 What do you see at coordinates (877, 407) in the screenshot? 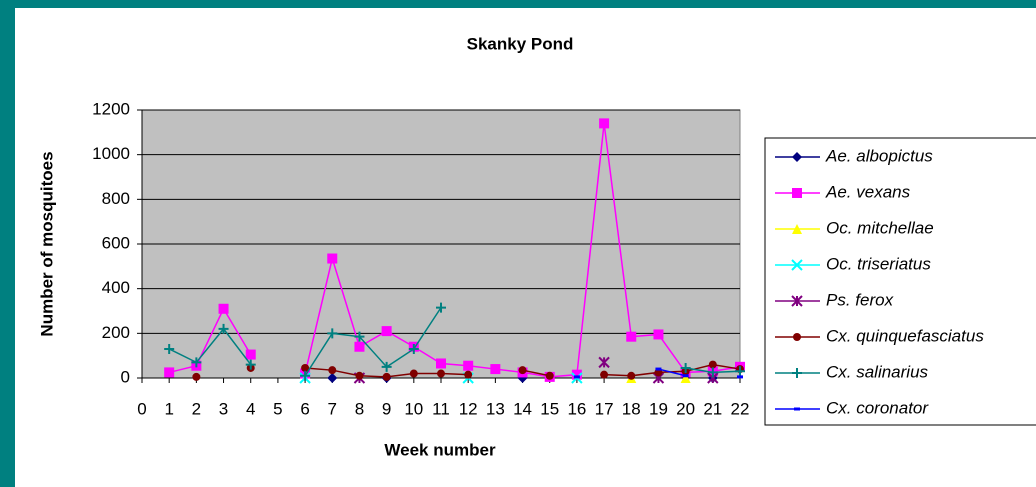
I see `legend-label: Cx. coronator` at bounding box center [877, 407].